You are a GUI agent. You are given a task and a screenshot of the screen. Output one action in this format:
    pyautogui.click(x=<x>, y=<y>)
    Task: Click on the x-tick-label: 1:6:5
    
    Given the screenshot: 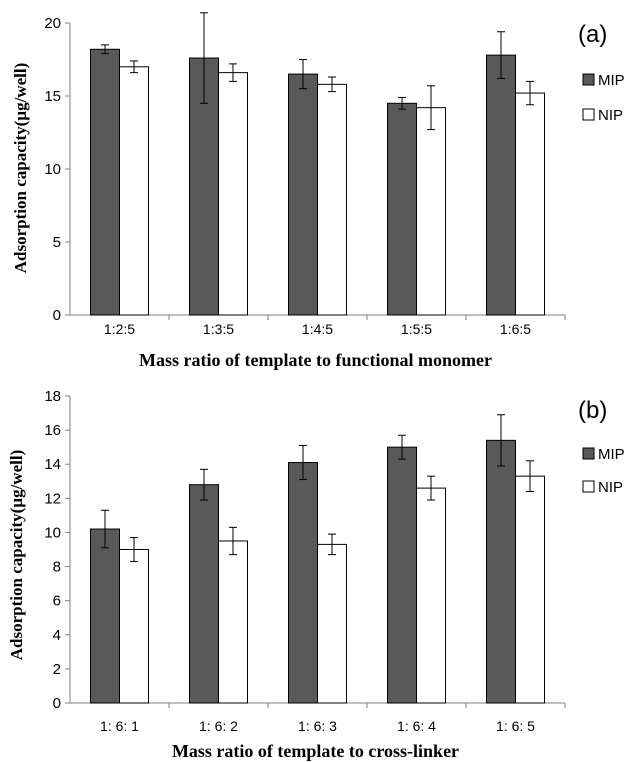 What is the action you would take?
    pyautogui.click(x=515, y=329)
    